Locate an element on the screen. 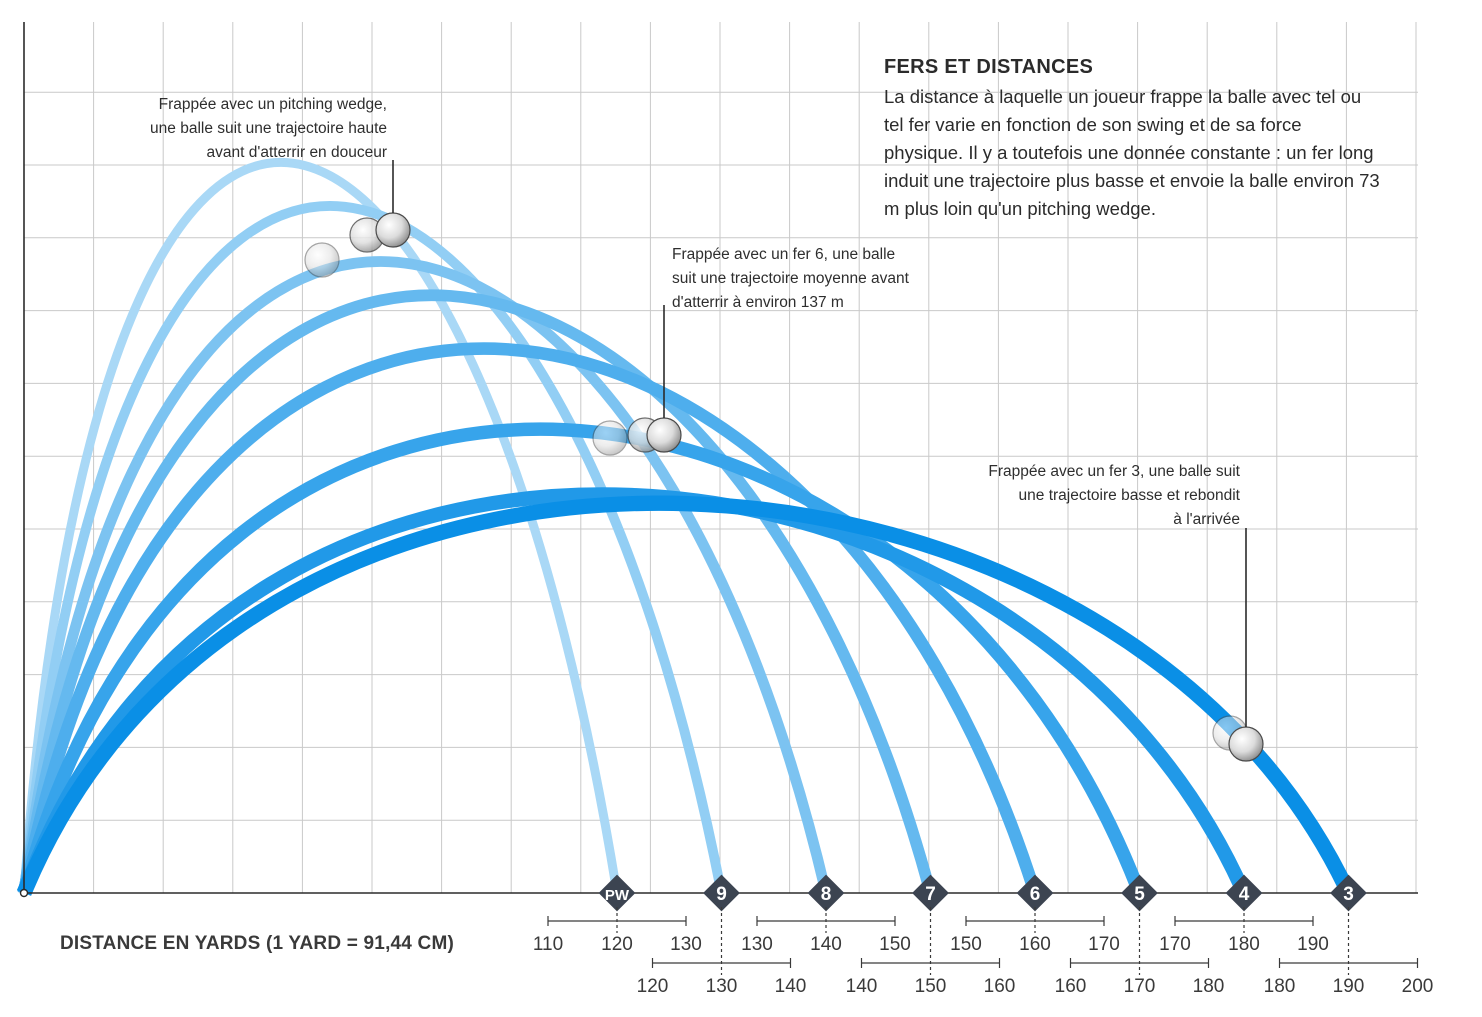  distance-scale-7: 140 150 160 is located at coordinates (931, 952).